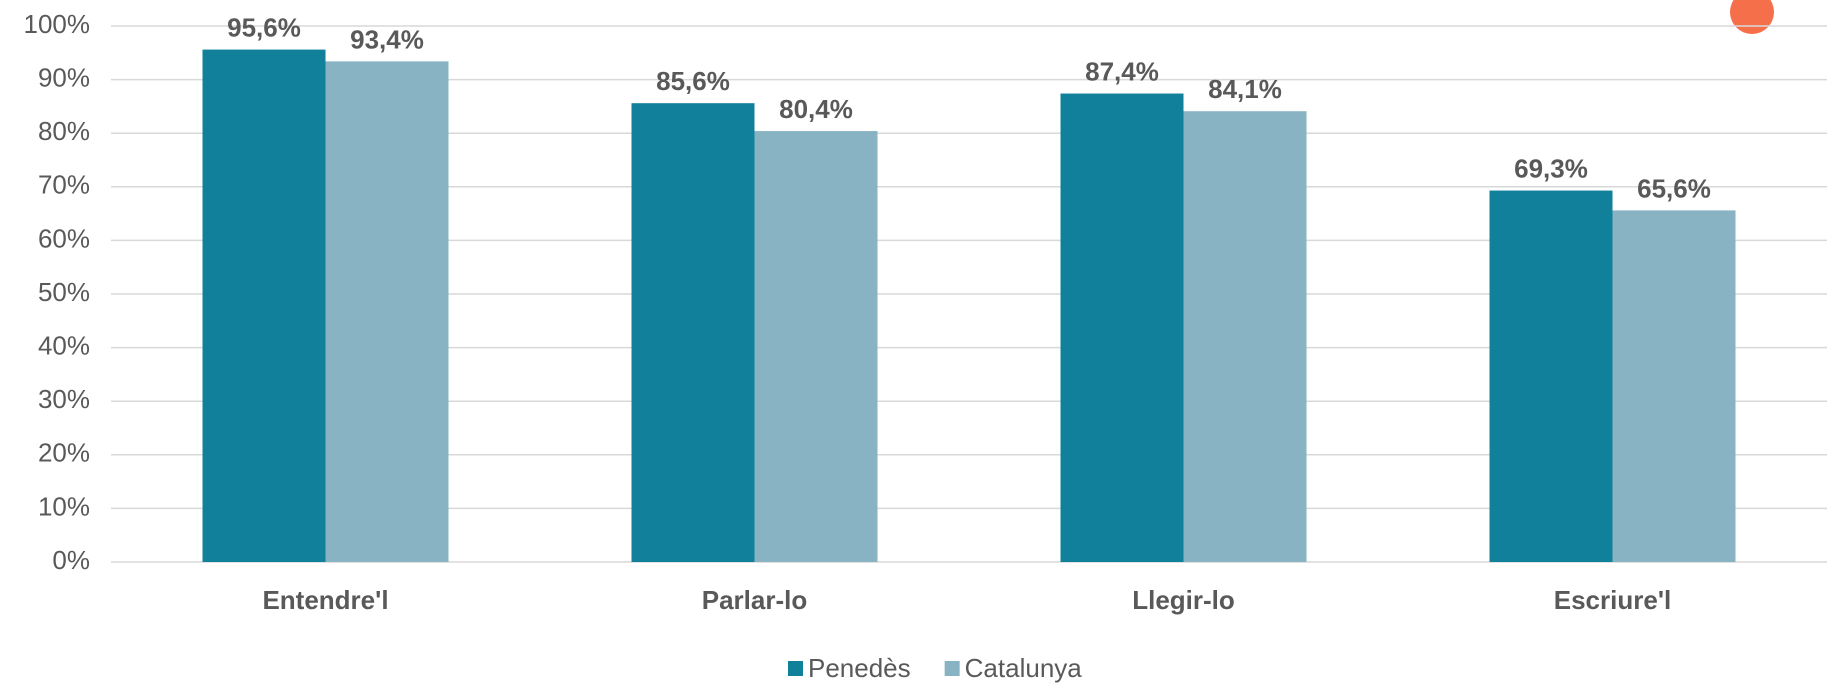  Describe the element at coordinates (64, 77) in the screenshot. I see `y-tick-label: 90%` at that location.